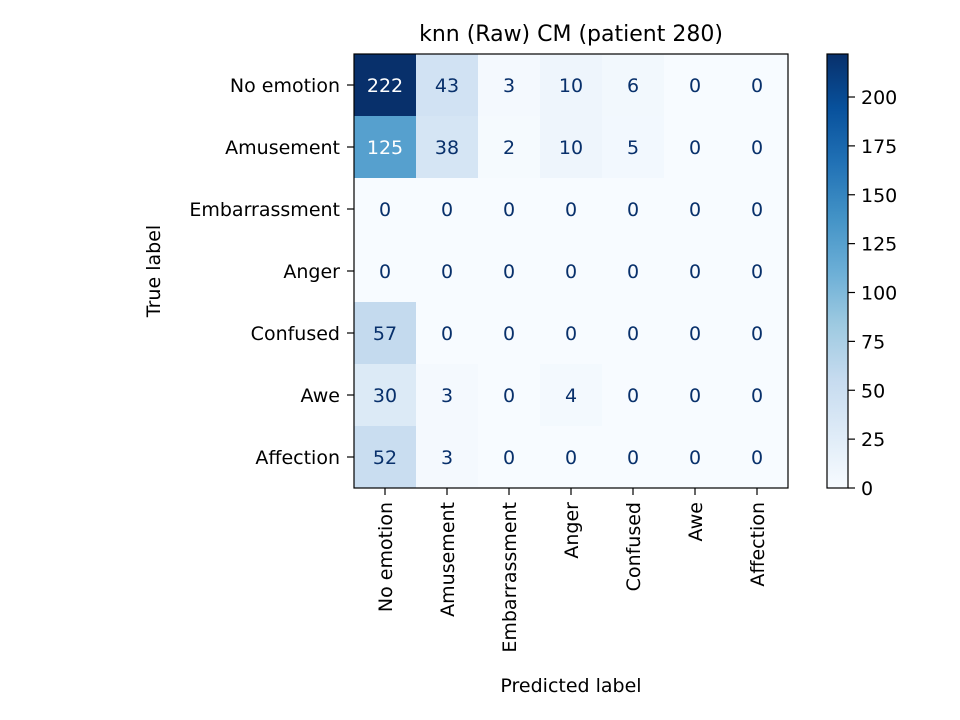  Describe the element at coordinates (879, 294) in the screenshot. I see `colorbar-tick-label: 100` at that location.